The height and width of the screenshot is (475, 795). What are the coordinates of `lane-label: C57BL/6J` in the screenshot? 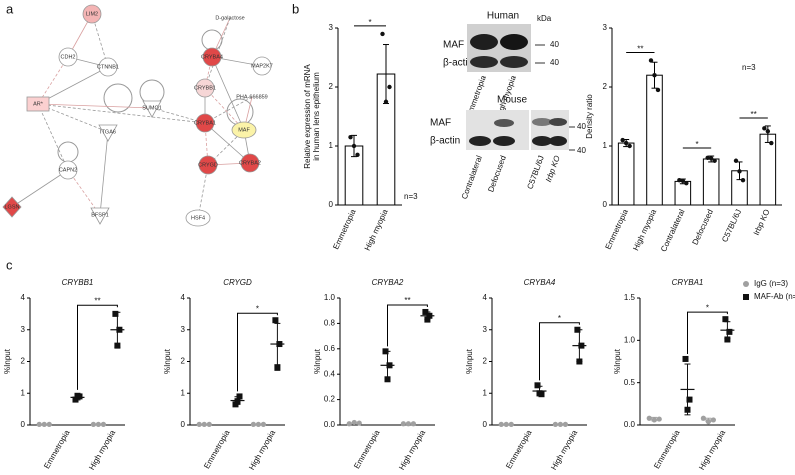 It's located at (535, 172).